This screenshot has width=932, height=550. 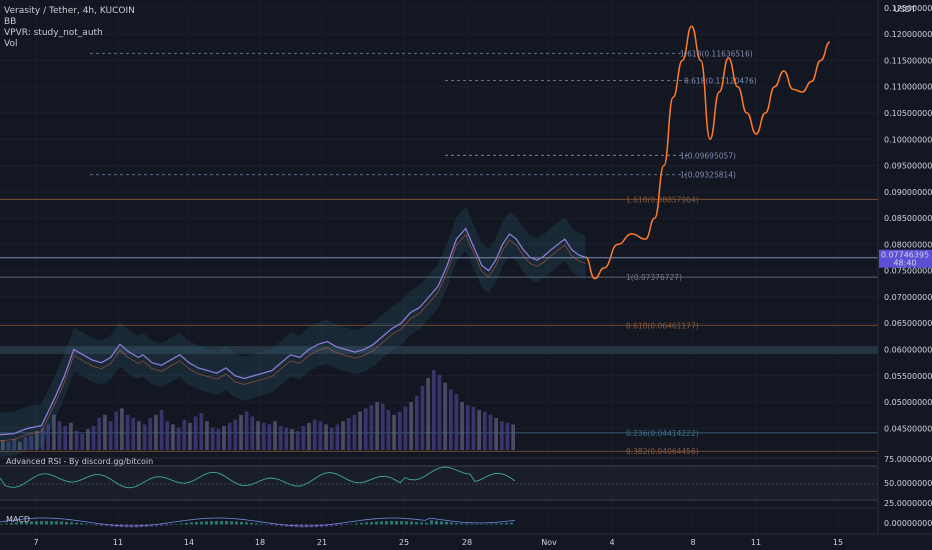 What do you see at coordinates (53, 33) in the screenshot?
I see `indicator-vpvr: VPVR: study_not_auth` at bounding box center [53, 33].